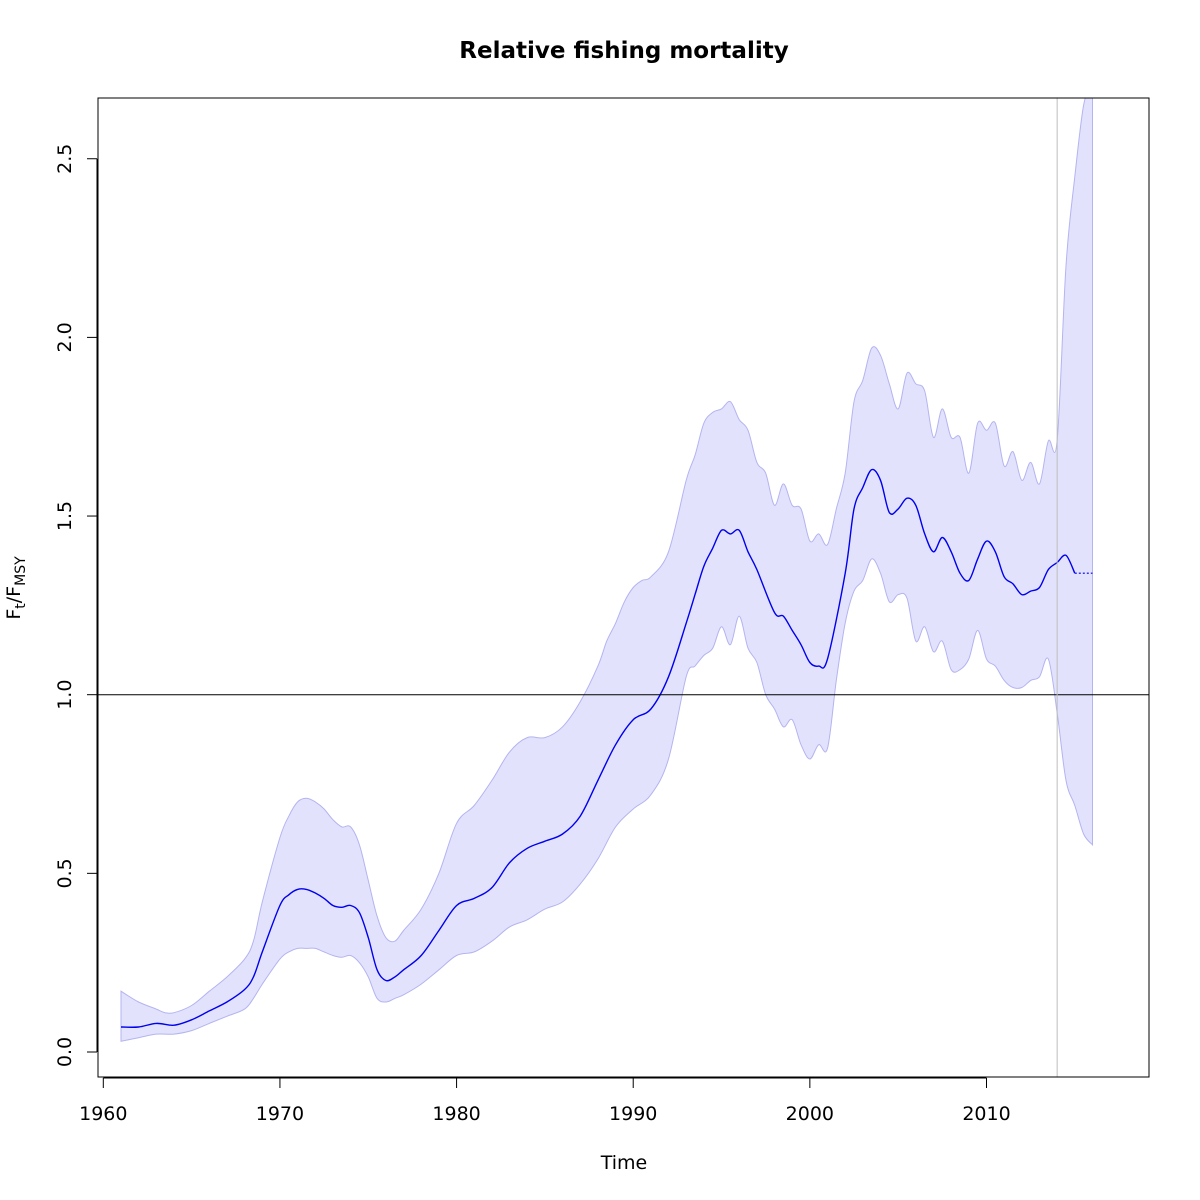 This screenshot has width=1200, height=1200. I want to click on x-tick-label: 1970, so click(280, 1114).